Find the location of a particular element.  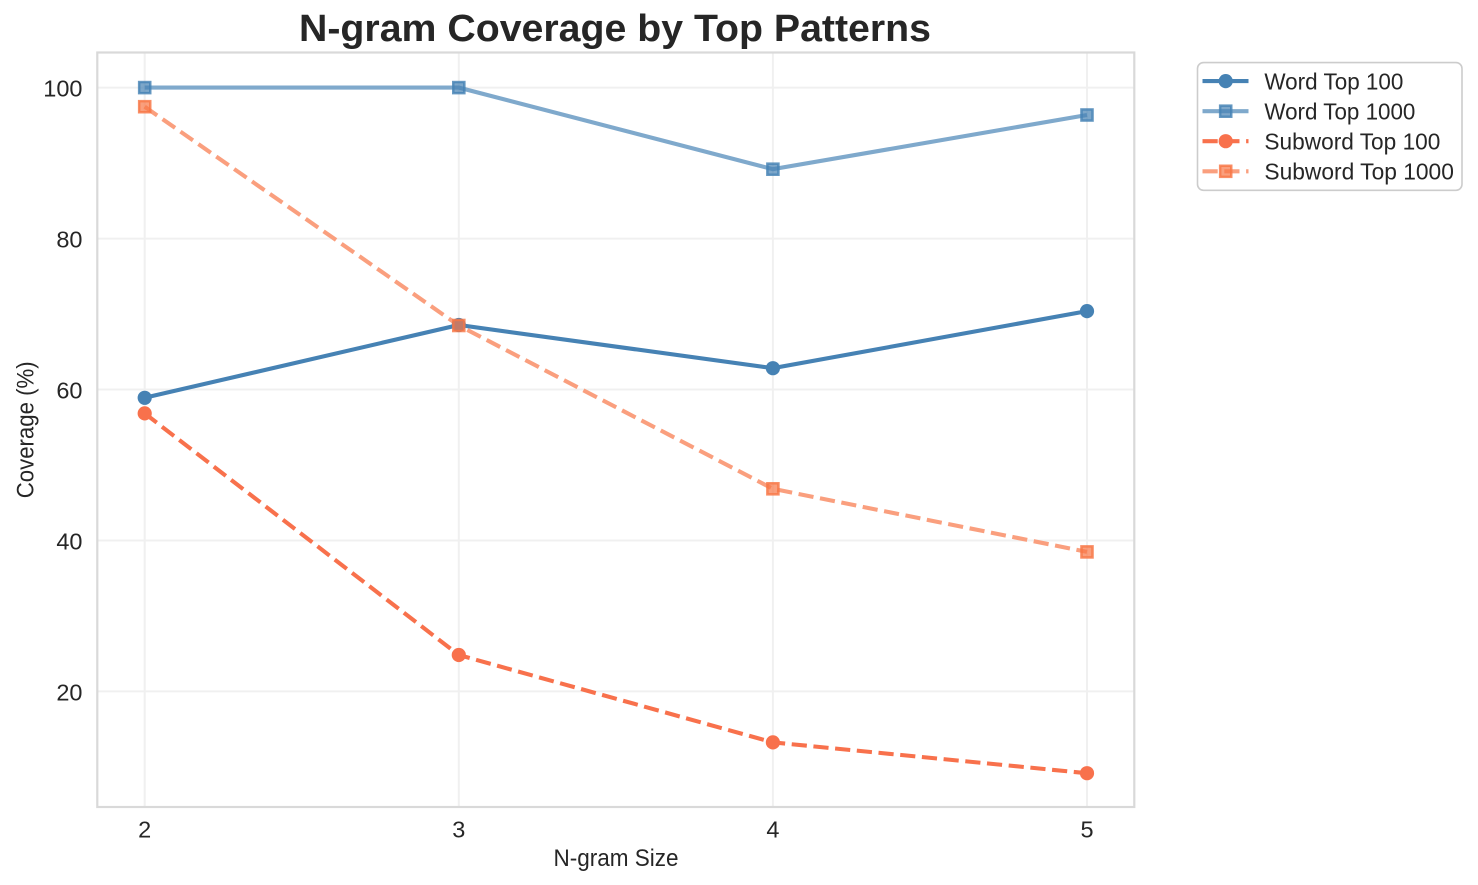

svg-text: 80 is located at coordinates (69, 240).